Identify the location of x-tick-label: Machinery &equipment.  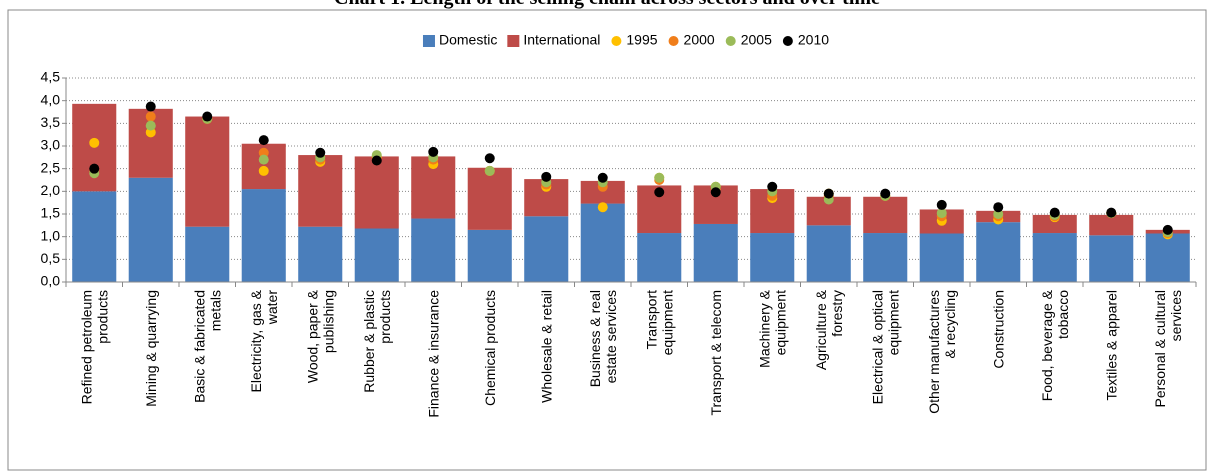
(772, 328).